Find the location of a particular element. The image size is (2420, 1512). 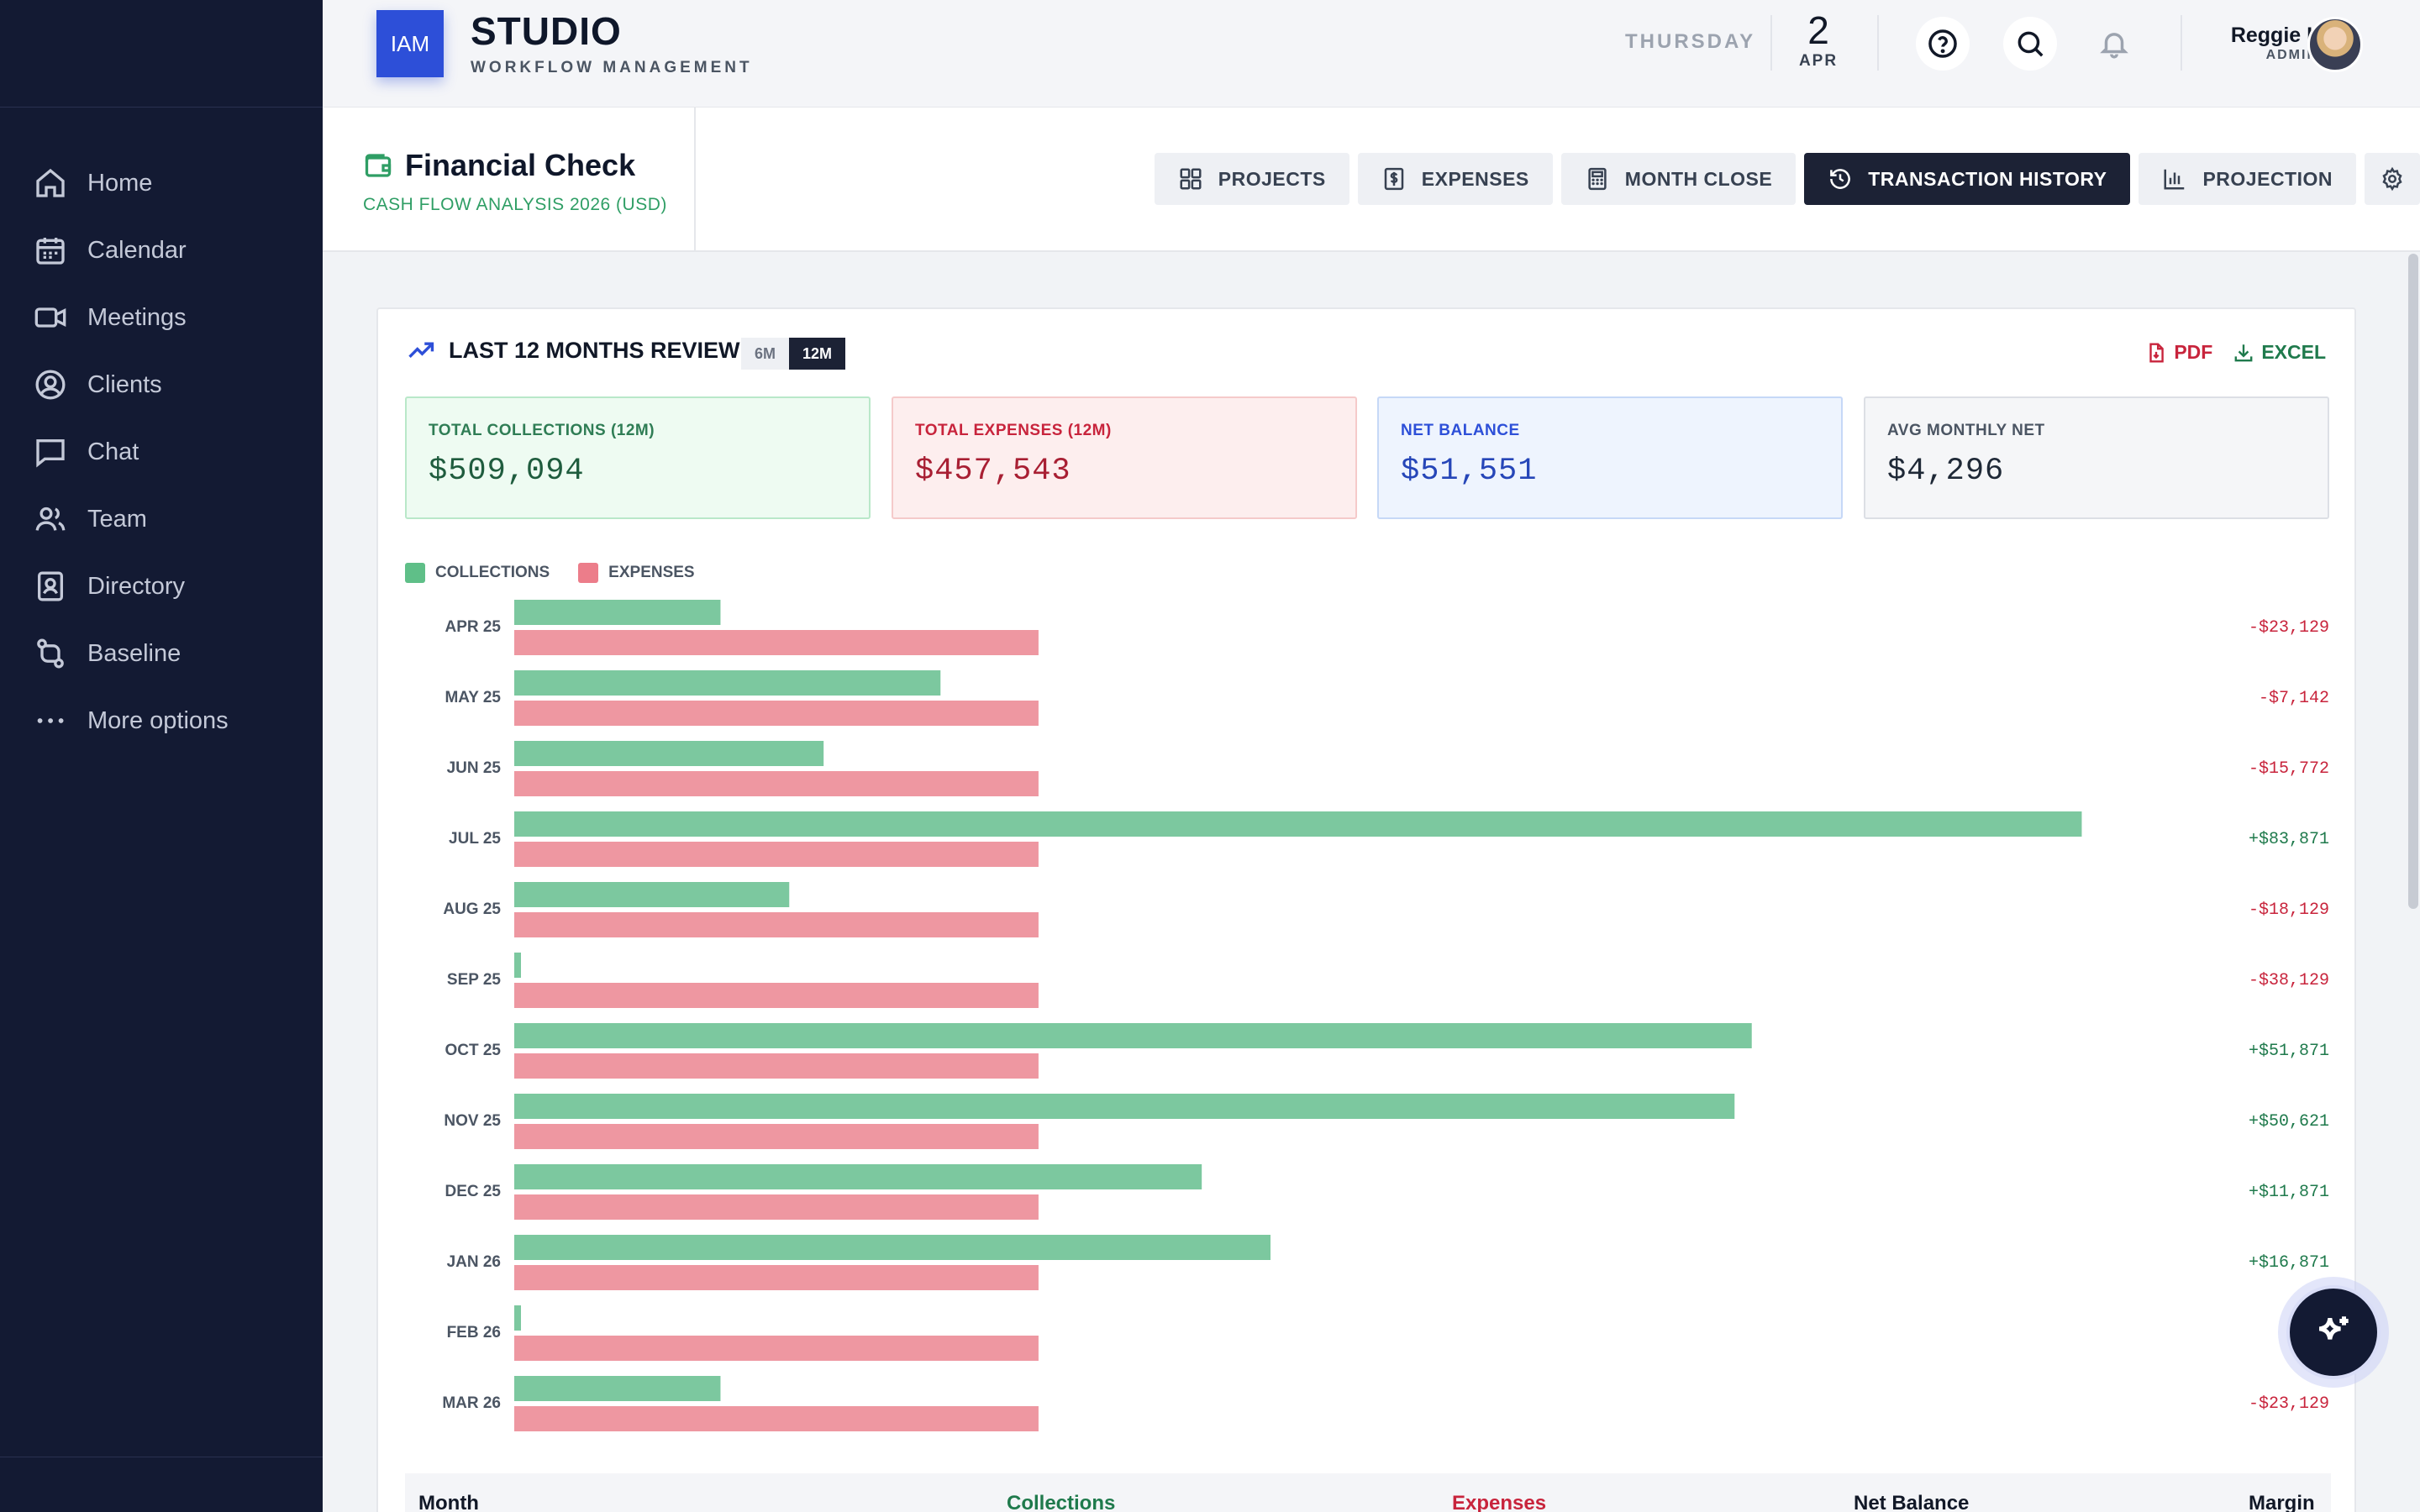

kpi-label: TOTAL EXPENSES (12M) is located at coordinates (1014, 430).